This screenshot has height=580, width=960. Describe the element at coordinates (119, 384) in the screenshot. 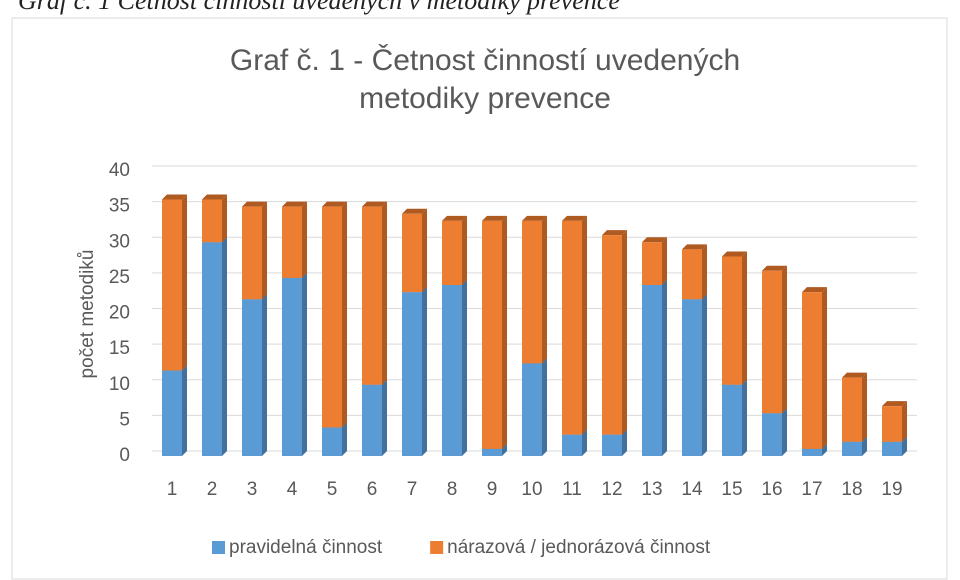

I see `y-tick-label: 10` at that location.